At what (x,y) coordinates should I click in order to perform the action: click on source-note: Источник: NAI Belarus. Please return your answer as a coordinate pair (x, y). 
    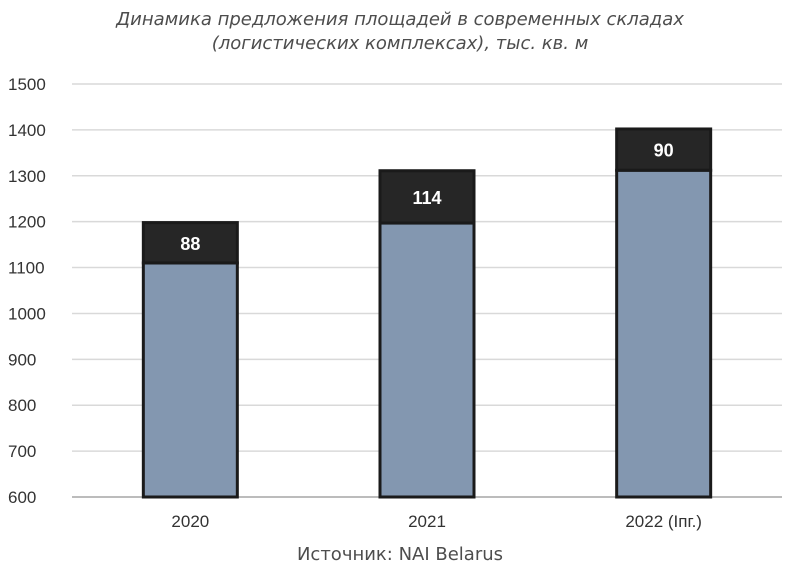
    Looking at the image, I should click on (400, 554).